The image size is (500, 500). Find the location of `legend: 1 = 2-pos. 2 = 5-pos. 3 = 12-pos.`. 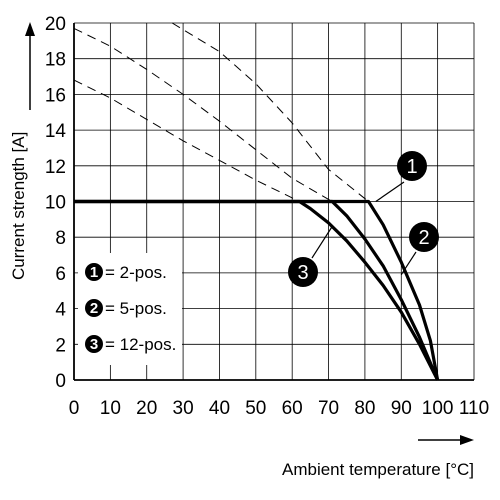

legend: 1 = 2-pos. 2 = 5-pos. 3 = 12-pos. is located at coordinates (130, 309).